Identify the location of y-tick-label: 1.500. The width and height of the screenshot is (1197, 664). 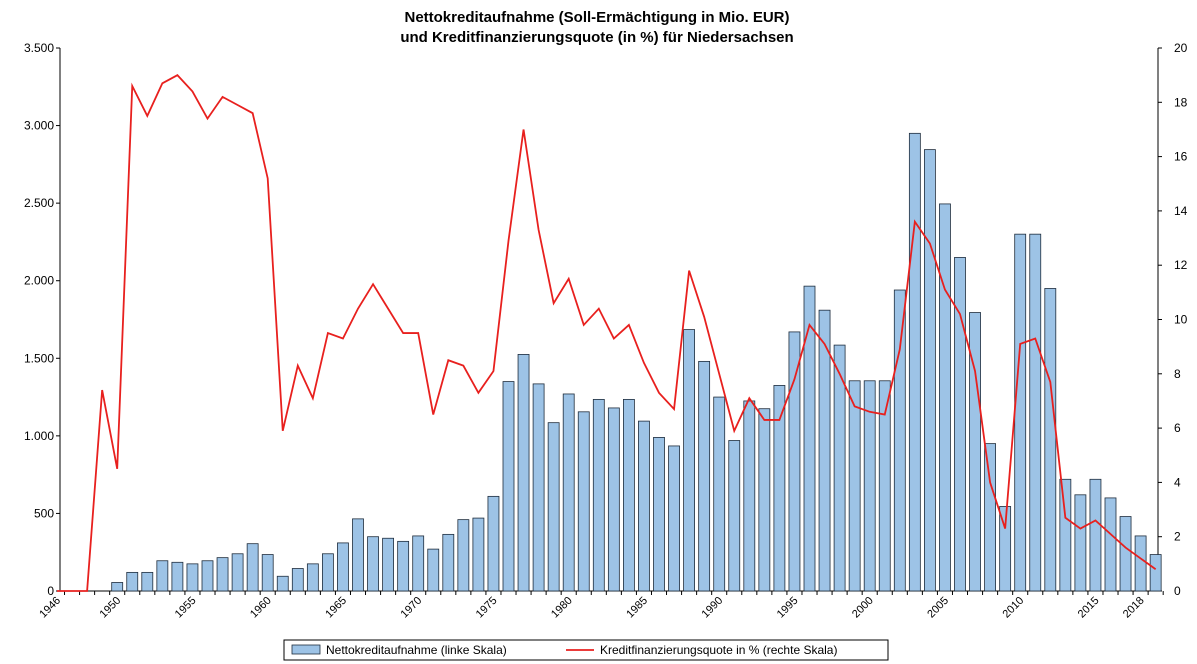
(39, 358).